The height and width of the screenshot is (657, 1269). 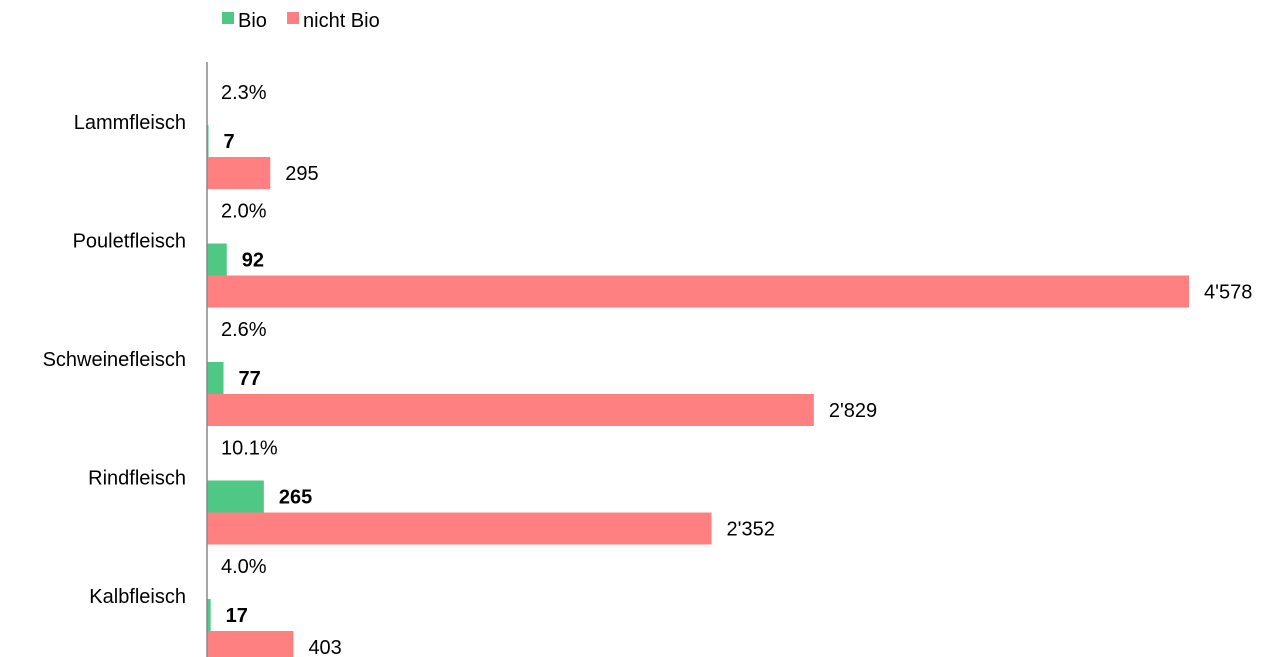 What do you see at coordinates (114, 360) in the screenshot?
I see `category-label-schweinefleisch: Schweinefleisch` at bounding box center [114, 360].